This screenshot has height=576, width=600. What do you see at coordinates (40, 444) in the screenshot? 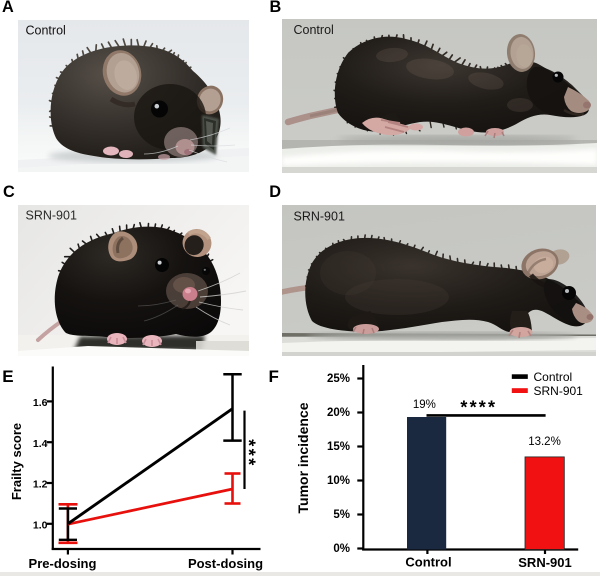
I see `svg-text: 1.4` at bounding box center [40, 444].